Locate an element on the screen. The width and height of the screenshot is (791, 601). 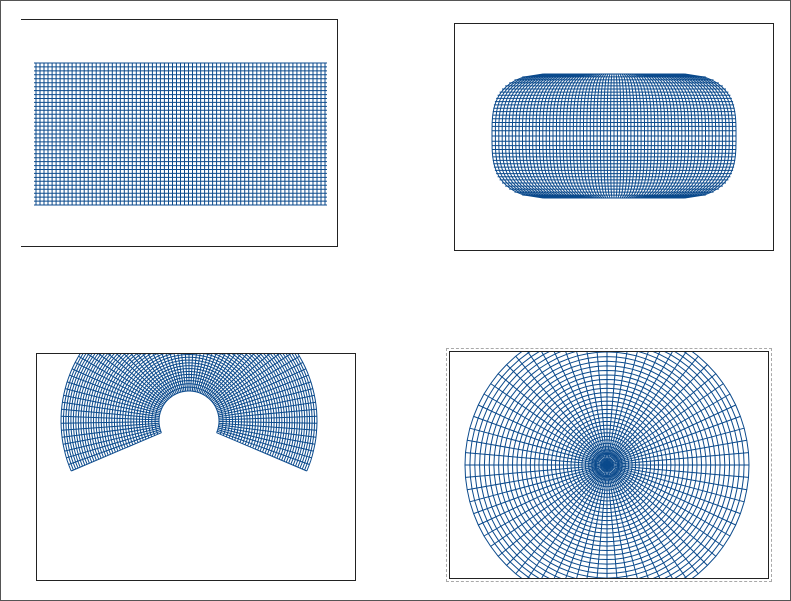
pseudocylindrical-grid is located at coordinates (614, 136).